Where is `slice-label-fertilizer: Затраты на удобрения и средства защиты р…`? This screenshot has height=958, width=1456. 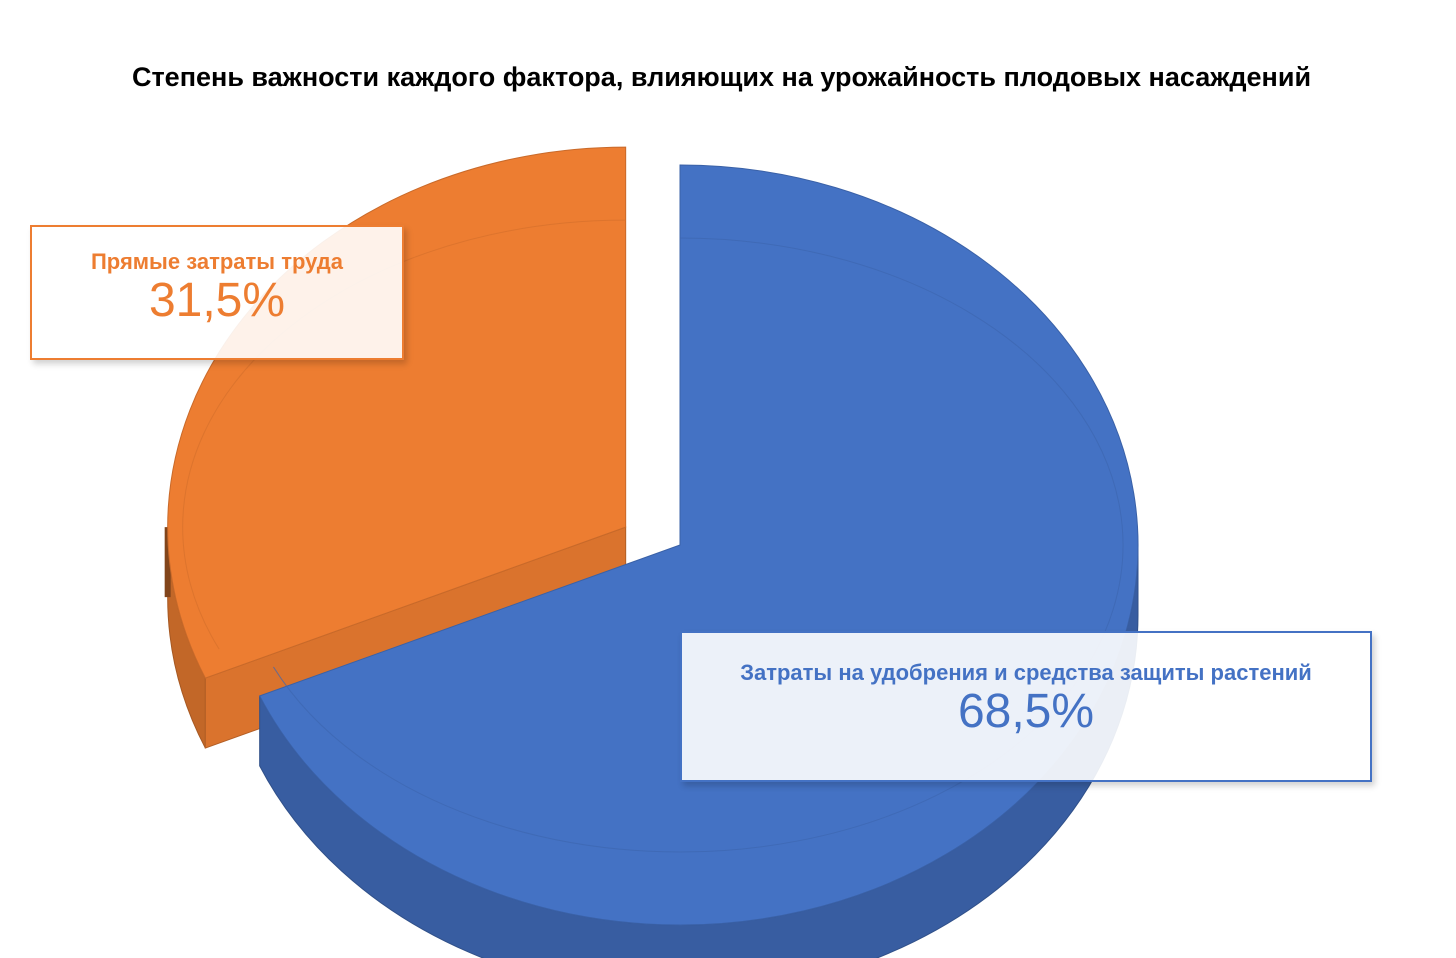
slice-label-fertilizer: Затраты на удобрения и средства защиты р… is located at coordinates (1026, 672).